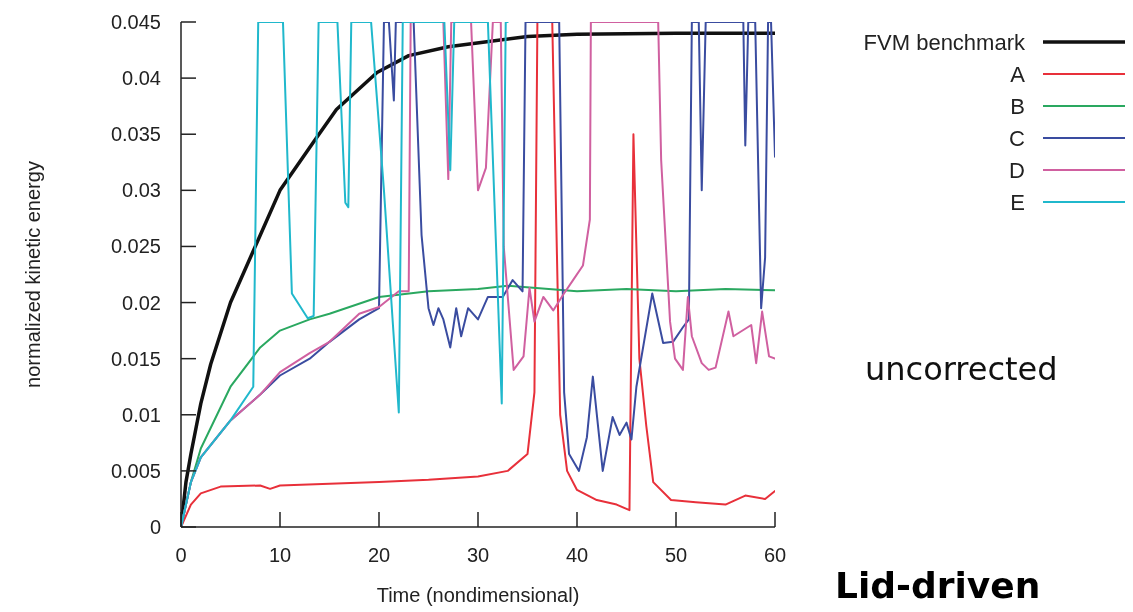 Image resolution: width=1133 pixels, height=612 pixels. Describe the element at coordinates (1017, 106) in the screenshot. I see `legend-label: B` at that location.